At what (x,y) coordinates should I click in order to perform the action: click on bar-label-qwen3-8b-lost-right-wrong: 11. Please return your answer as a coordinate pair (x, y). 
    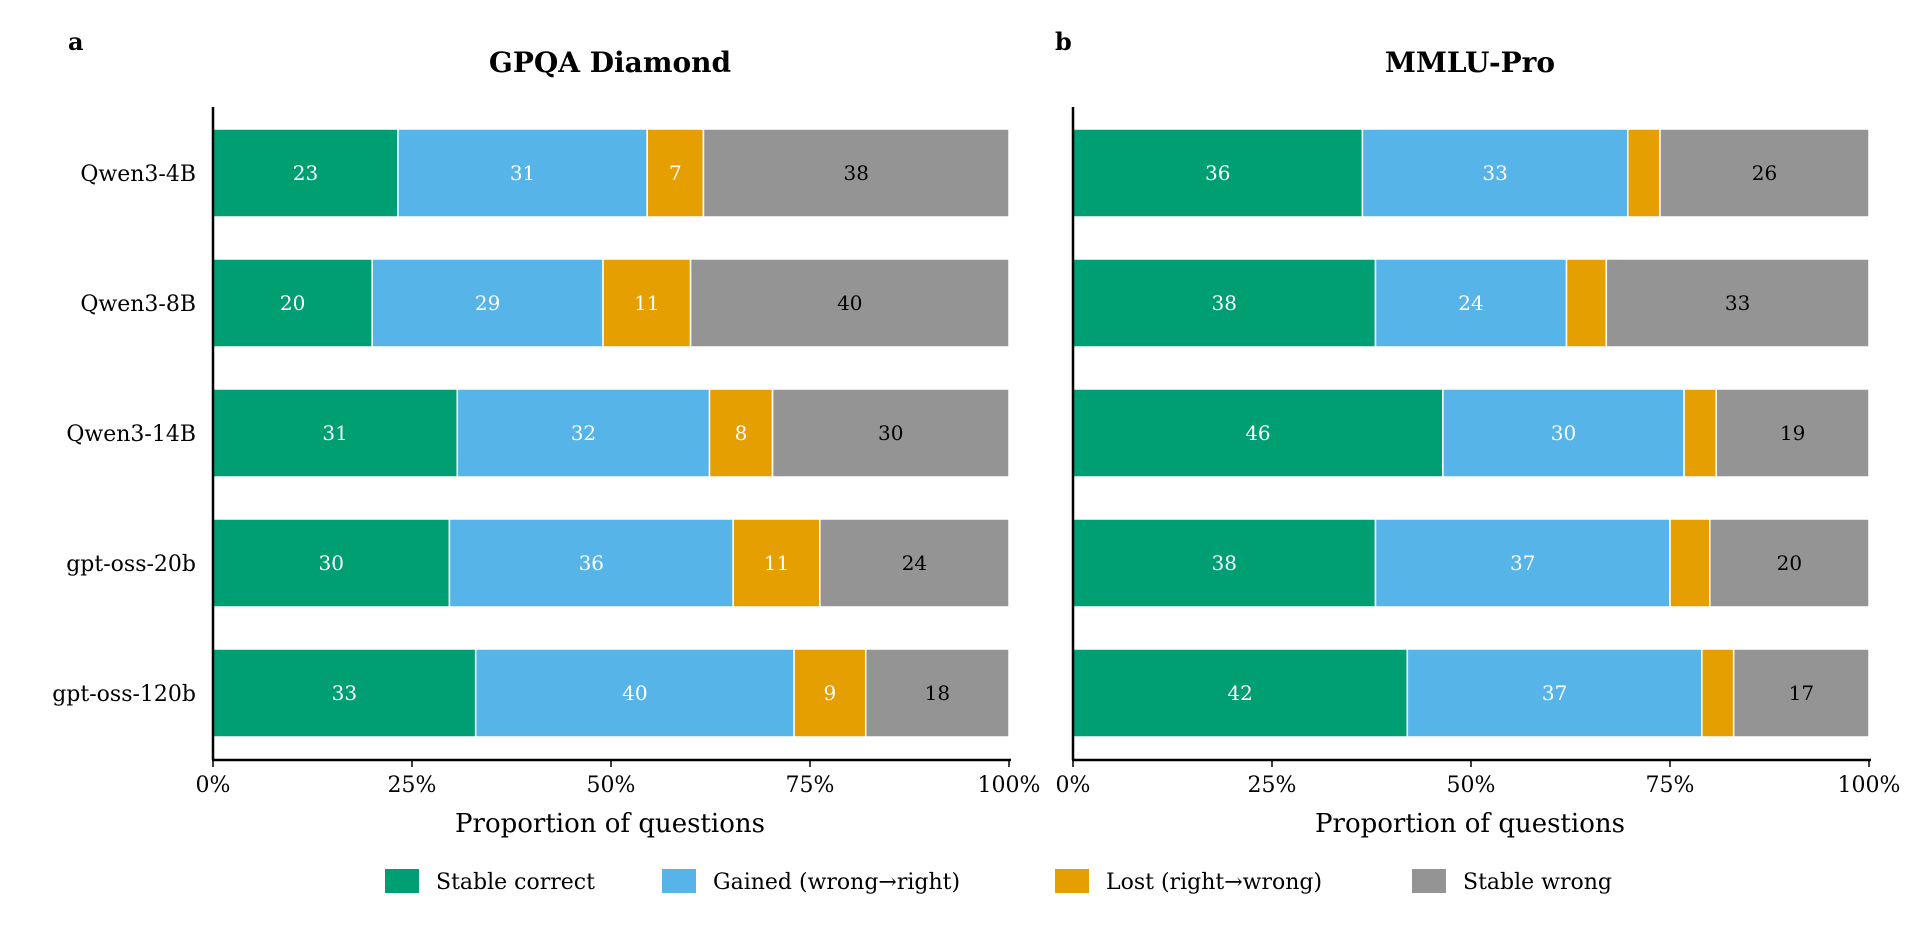
    Looking at the image, I should click on (646, 303).